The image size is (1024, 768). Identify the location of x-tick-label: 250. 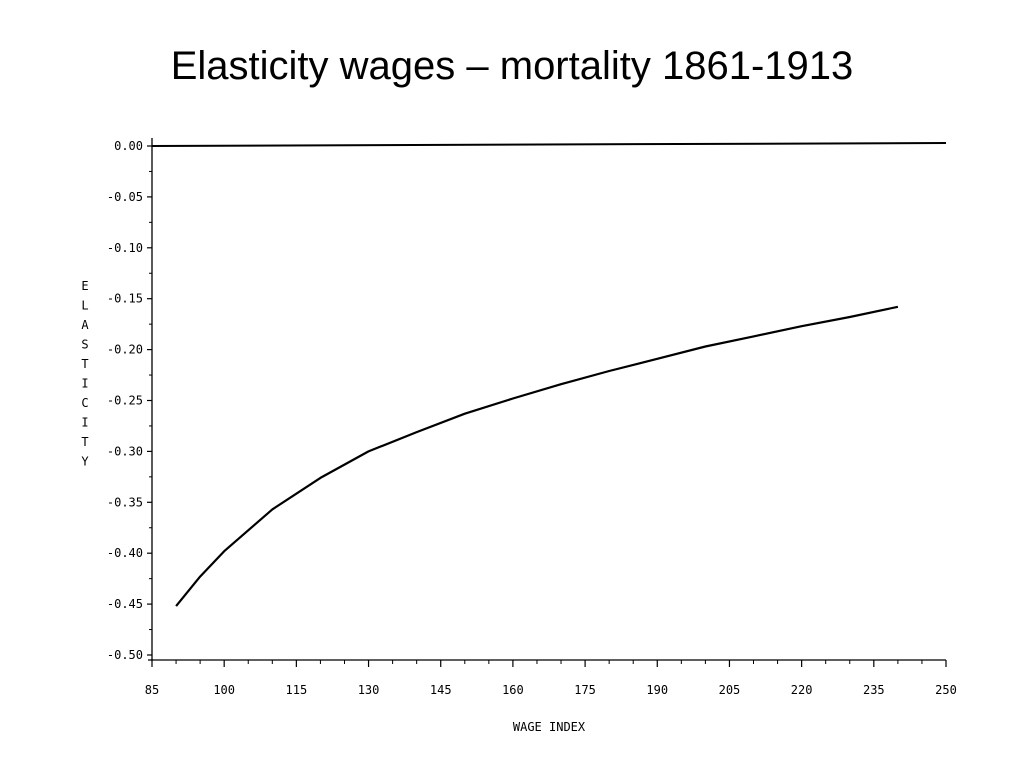
(946, 690).